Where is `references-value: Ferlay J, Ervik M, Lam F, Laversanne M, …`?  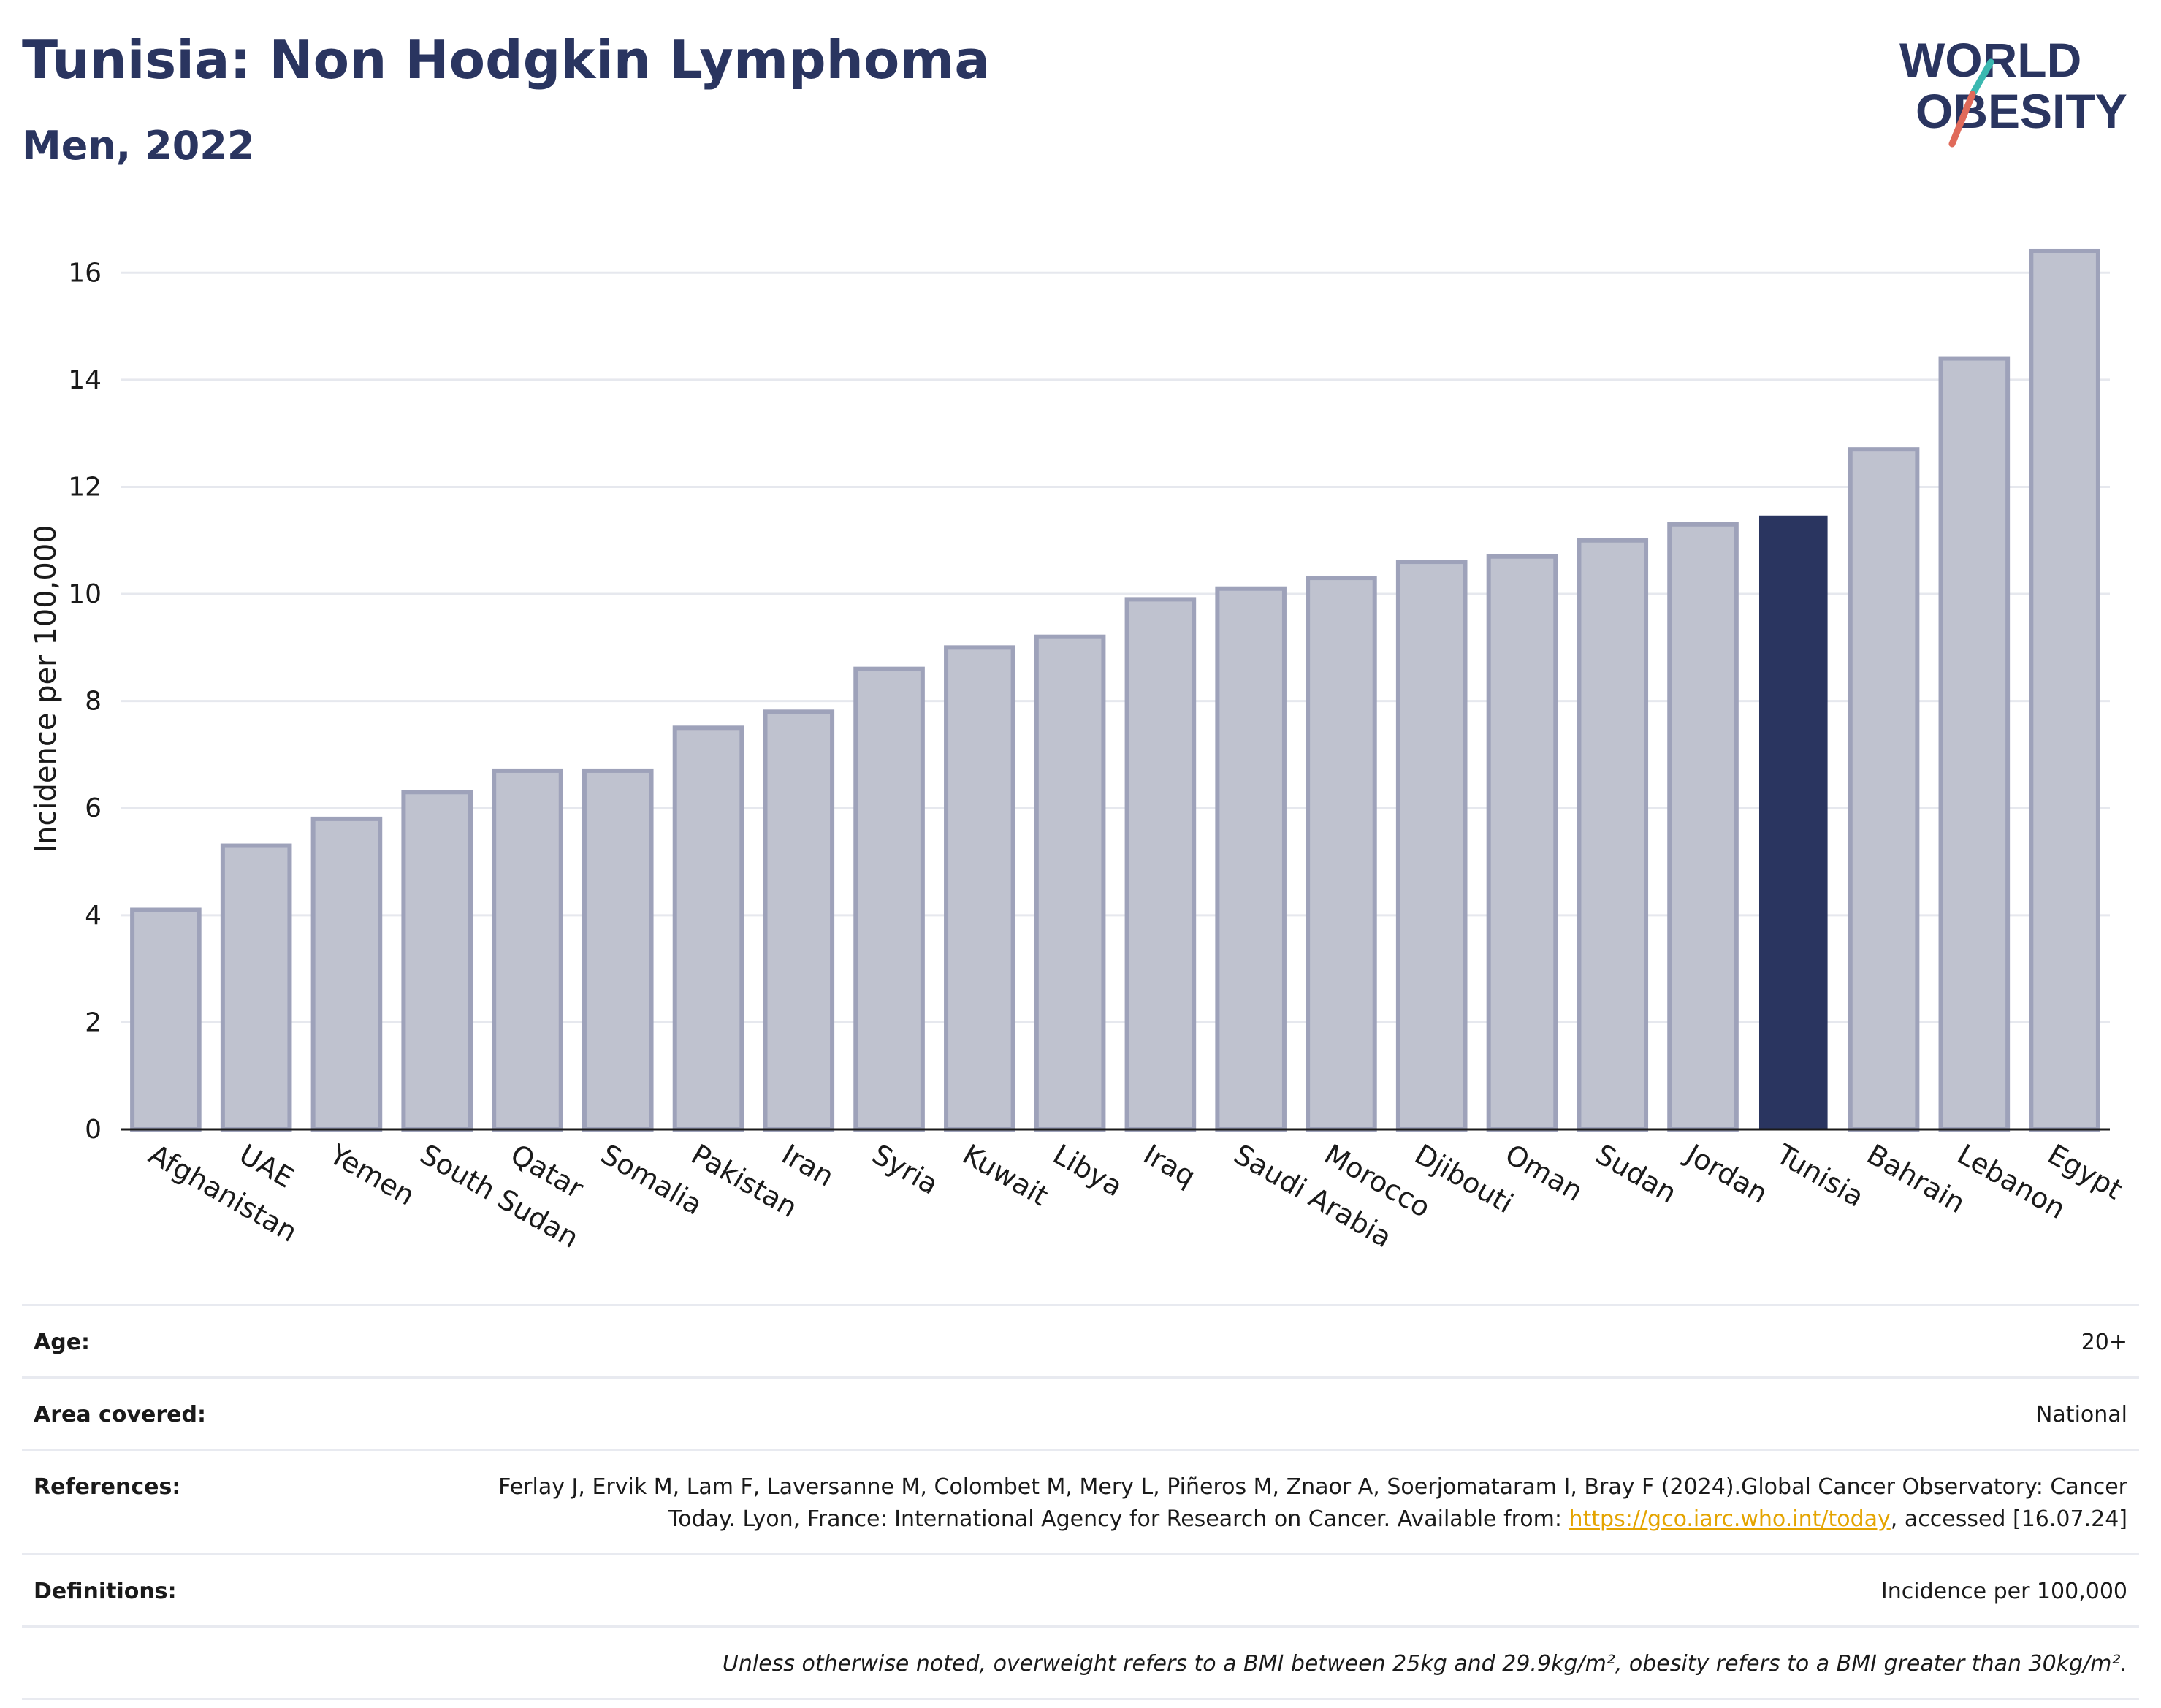 references-value: Ferlay J, Ervik M, Lam F, Laversanne M, … is located at coordinates (1287, 1504).